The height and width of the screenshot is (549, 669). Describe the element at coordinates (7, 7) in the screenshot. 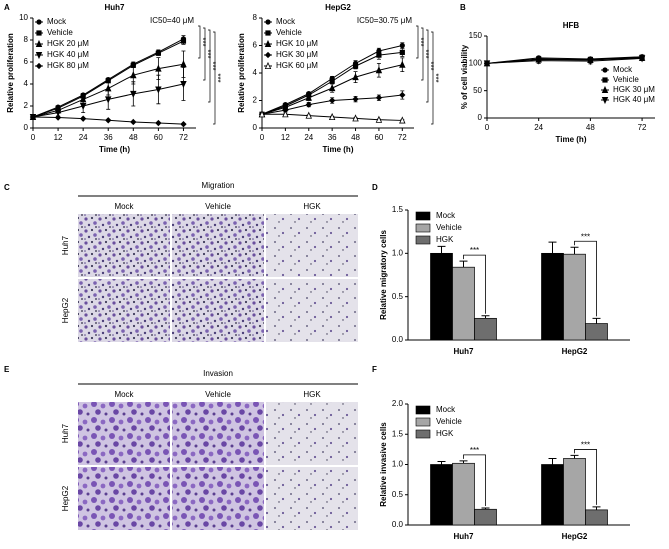

I see `panel-label: A` at that location.